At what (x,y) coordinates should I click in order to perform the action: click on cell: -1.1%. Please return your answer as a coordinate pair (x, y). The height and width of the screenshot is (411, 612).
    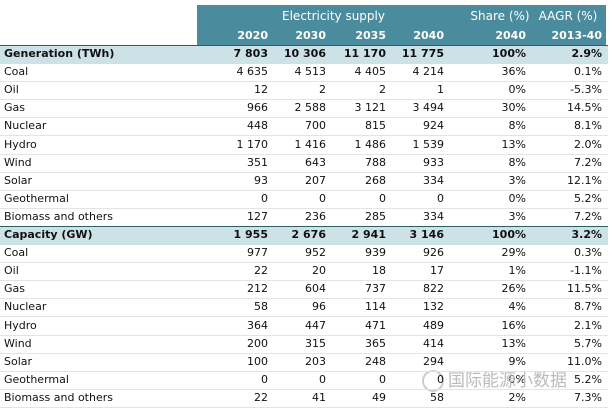
    Looking at the image, I should click on (586, 271).